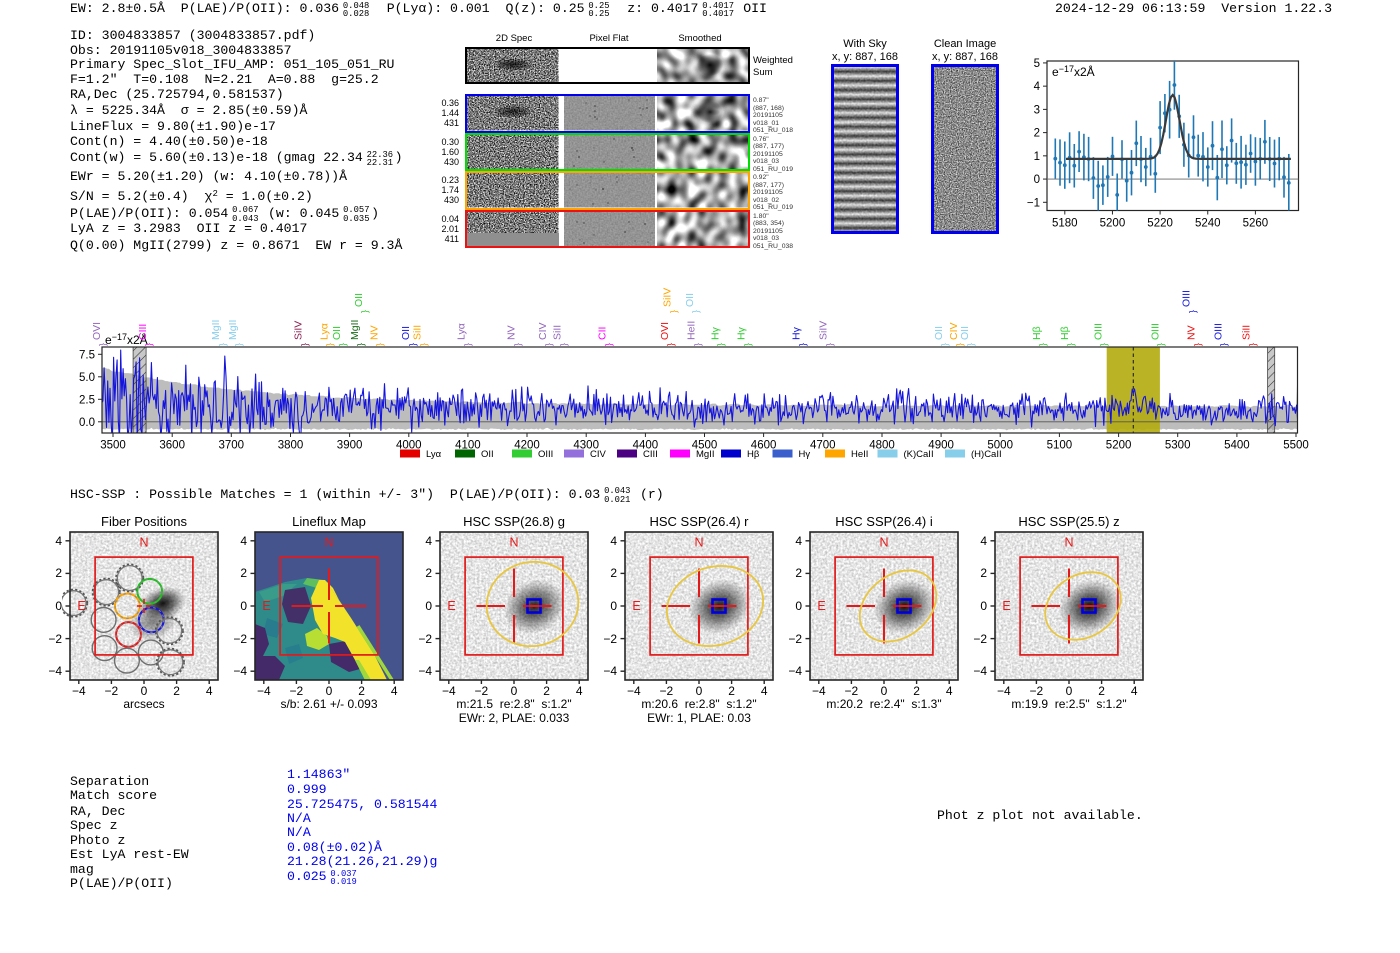 The height and width of the screenshot is (953, 1400). Describe the element at coordinates (87, 355) in the screenshot. I see `svg-text: 7.5` at that location.